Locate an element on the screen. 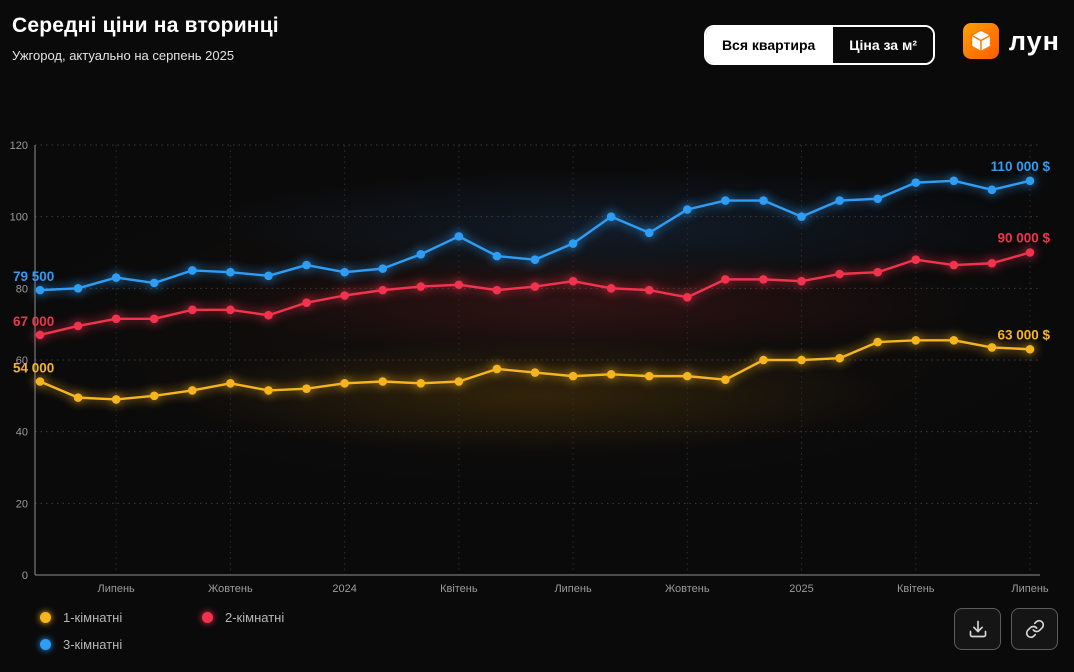 The height and width of the screenshot is (672, 1074). legend-item-3-room: 3-кімнатні is located at coordinates (95, 644).